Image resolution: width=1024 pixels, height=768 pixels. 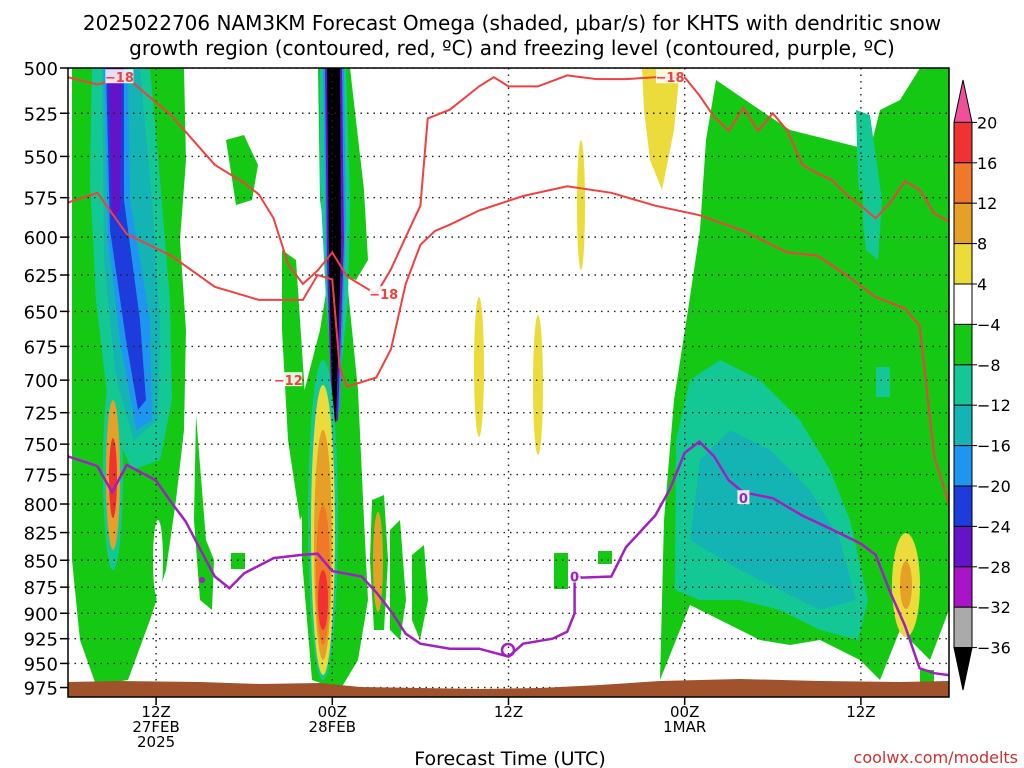 What do you see at coordinates (41, 199) in the screenshot?
I see `y-tick-label: 575` at bounding box center [41, 199].